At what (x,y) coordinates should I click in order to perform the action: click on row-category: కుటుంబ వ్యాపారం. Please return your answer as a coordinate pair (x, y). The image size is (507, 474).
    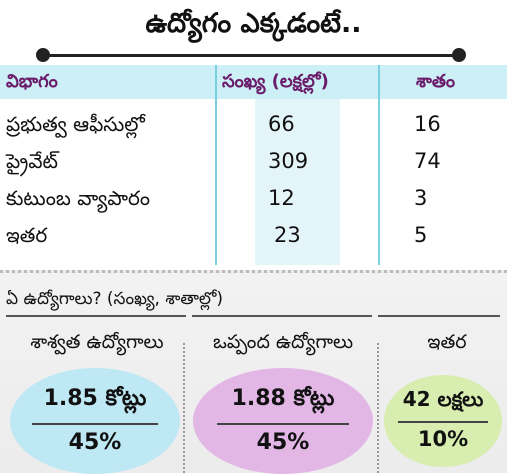
    Looking at the image, I should click on (78, 198).